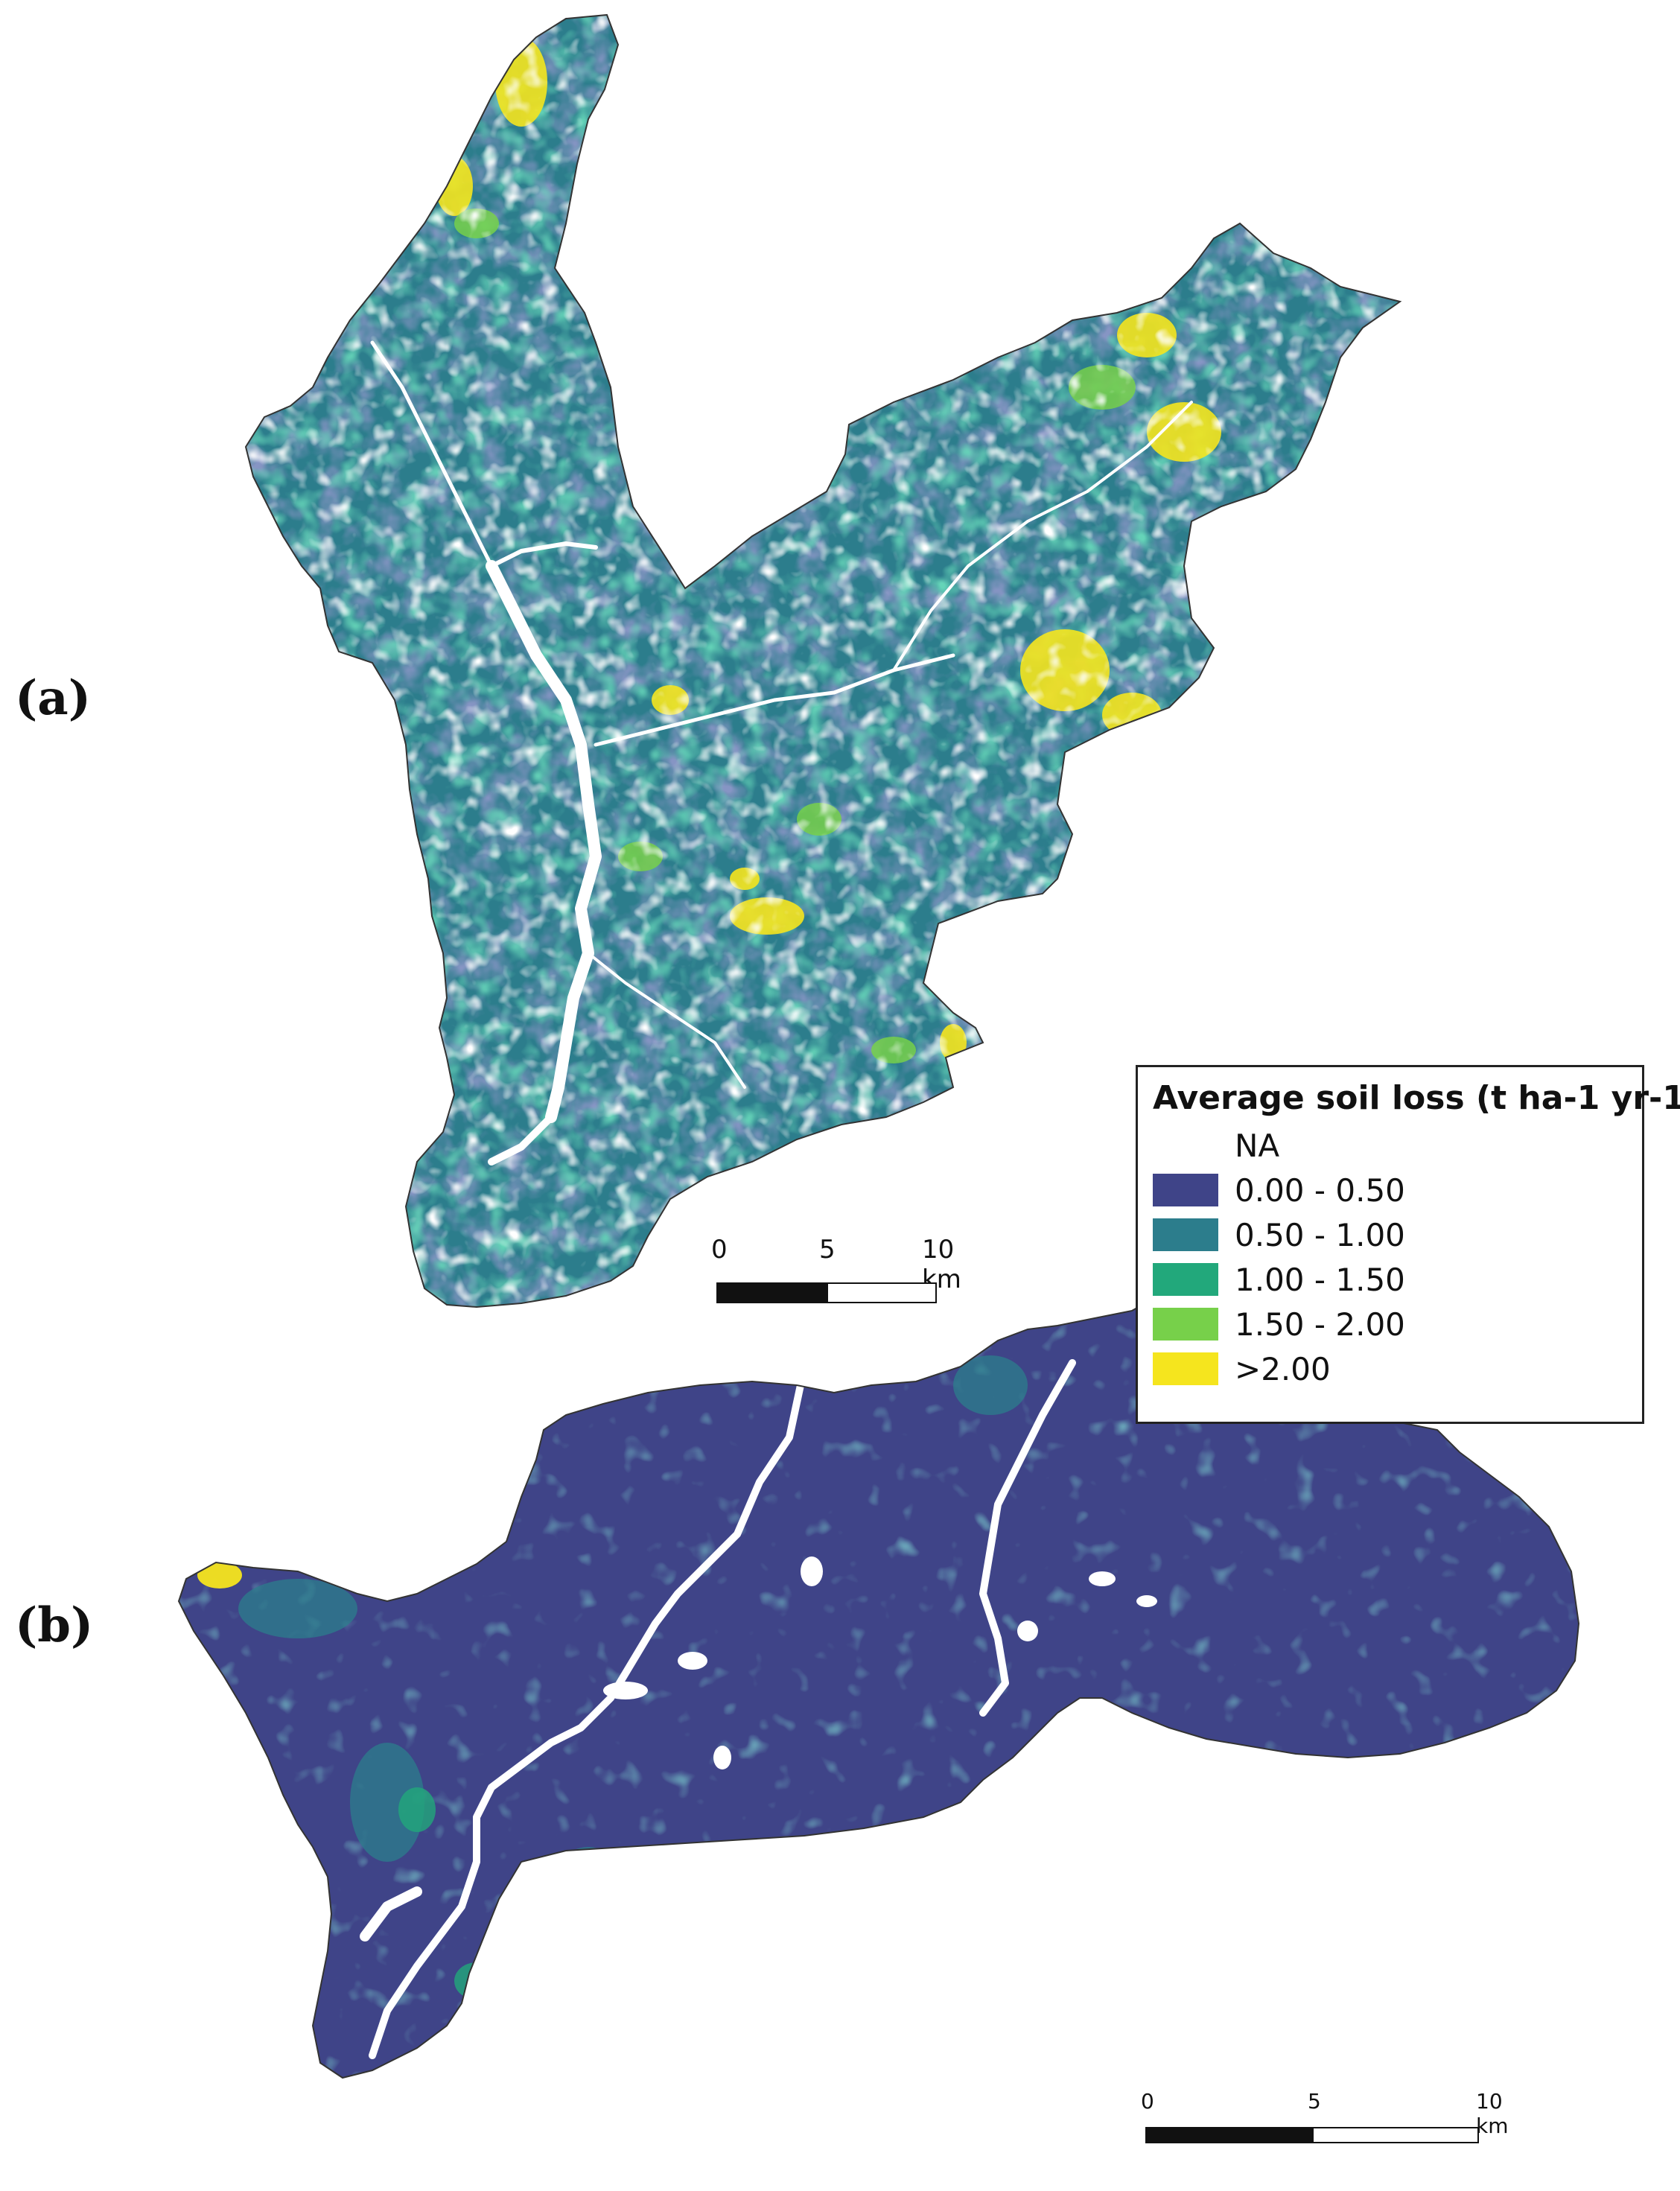 This screenshot has width=1680, height=2191. Describe the element at coordinates (1390, 1190) in the screenshot. I see `legend-item-0-05: 0.00 - 0.50` at that location.